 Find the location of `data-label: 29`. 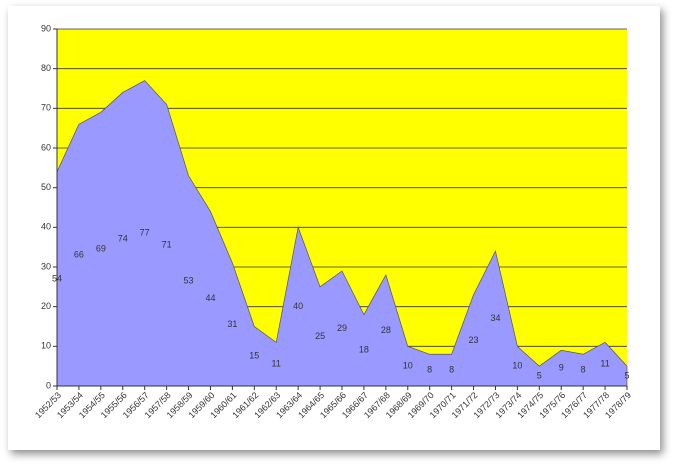

data-label: 29 is located at coordinates (342, 328).